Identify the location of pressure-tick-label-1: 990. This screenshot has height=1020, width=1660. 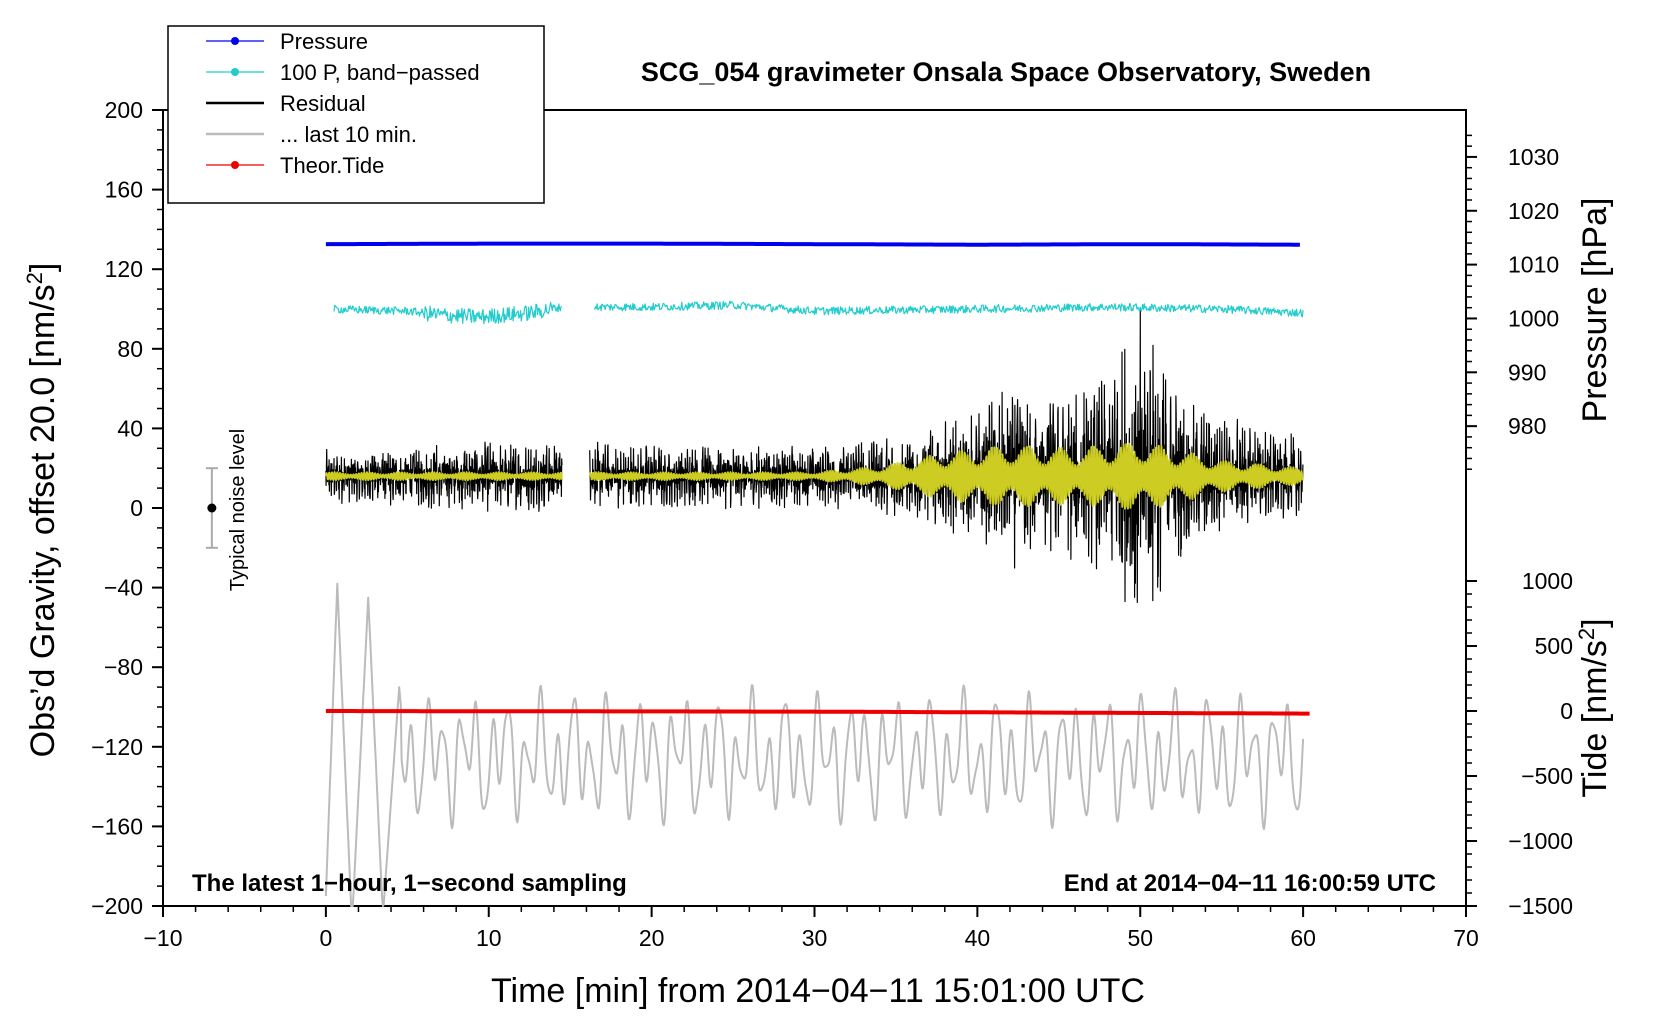
(1527, 372).